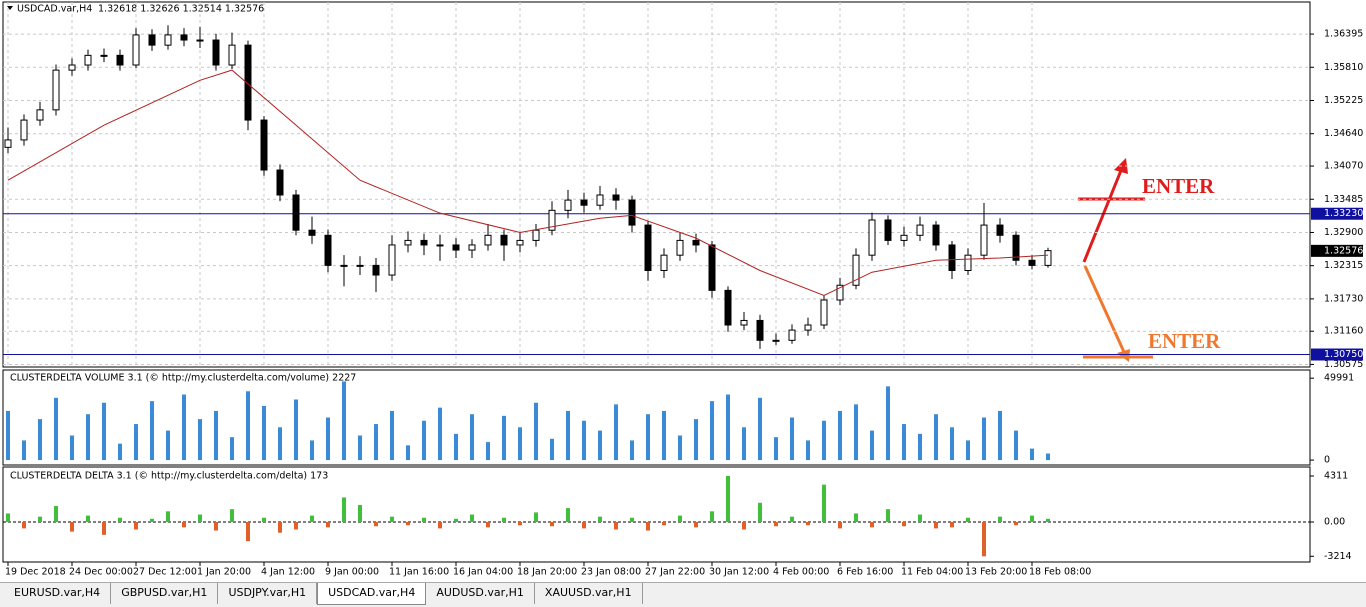 This screenshot has height=607, width=1366. I want to click on x-tick-label: 13 Feb 20:00, so click(996, 572).